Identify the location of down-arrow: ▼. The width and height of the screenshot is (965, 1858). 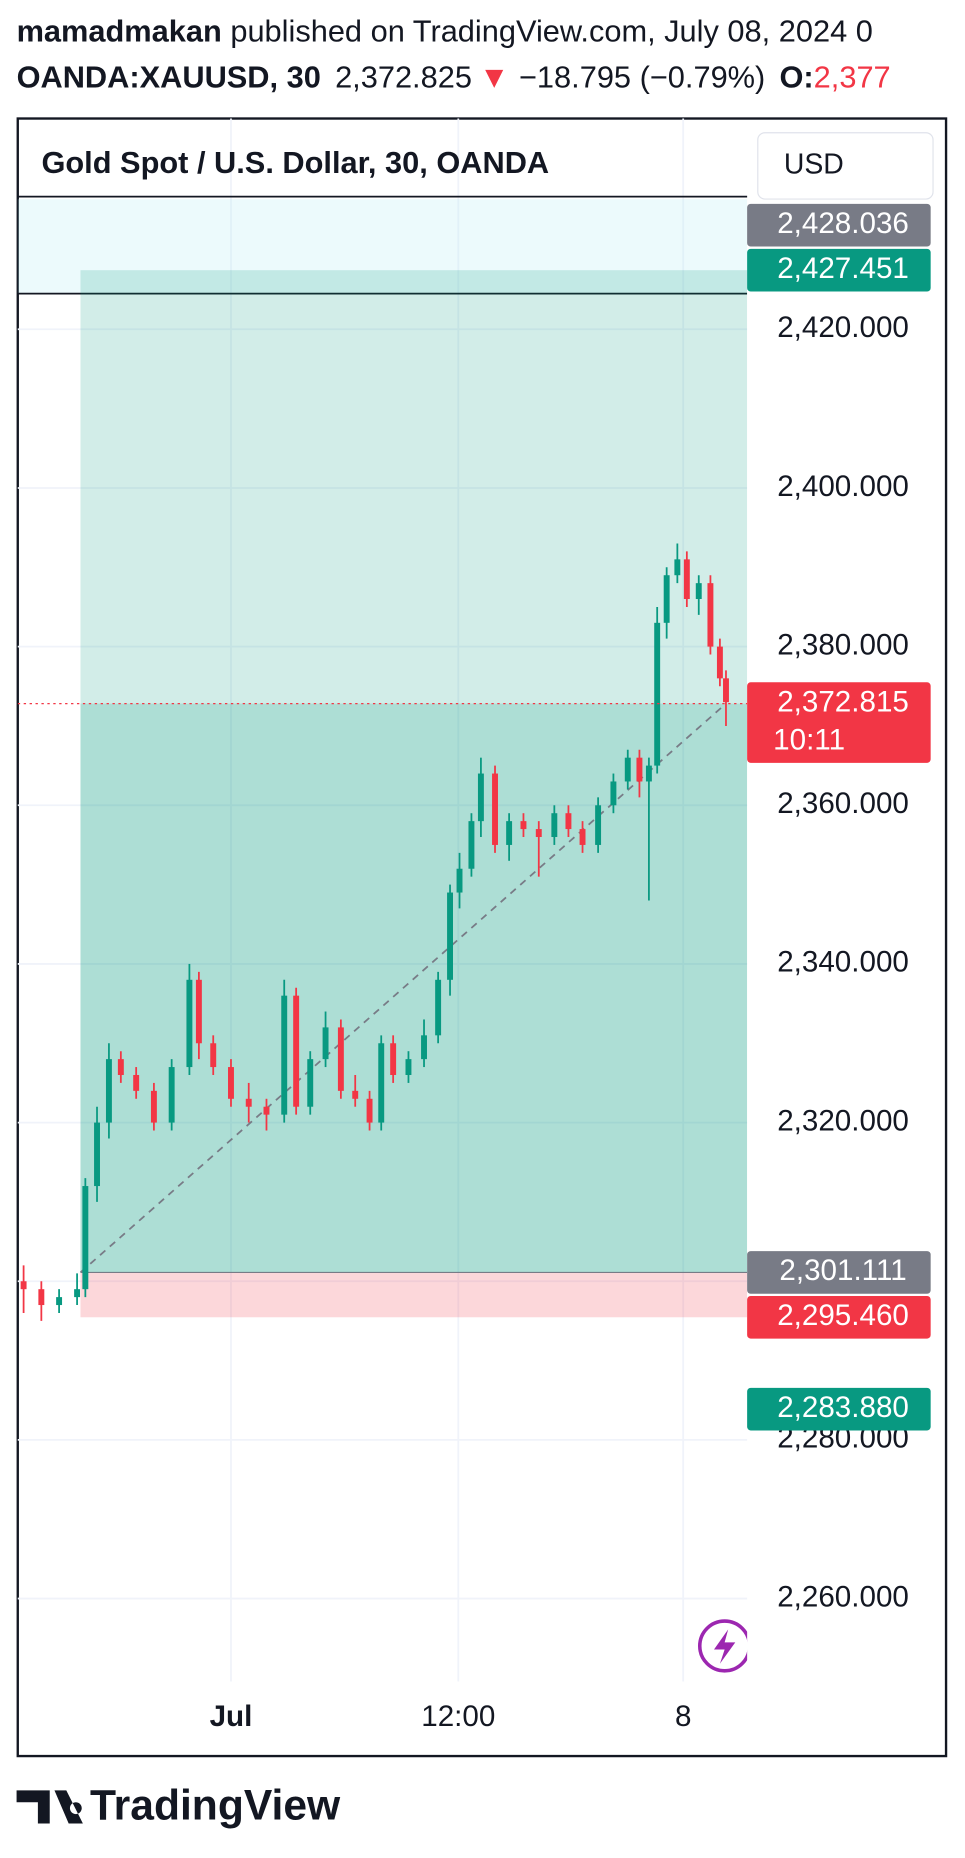
(494, 77).